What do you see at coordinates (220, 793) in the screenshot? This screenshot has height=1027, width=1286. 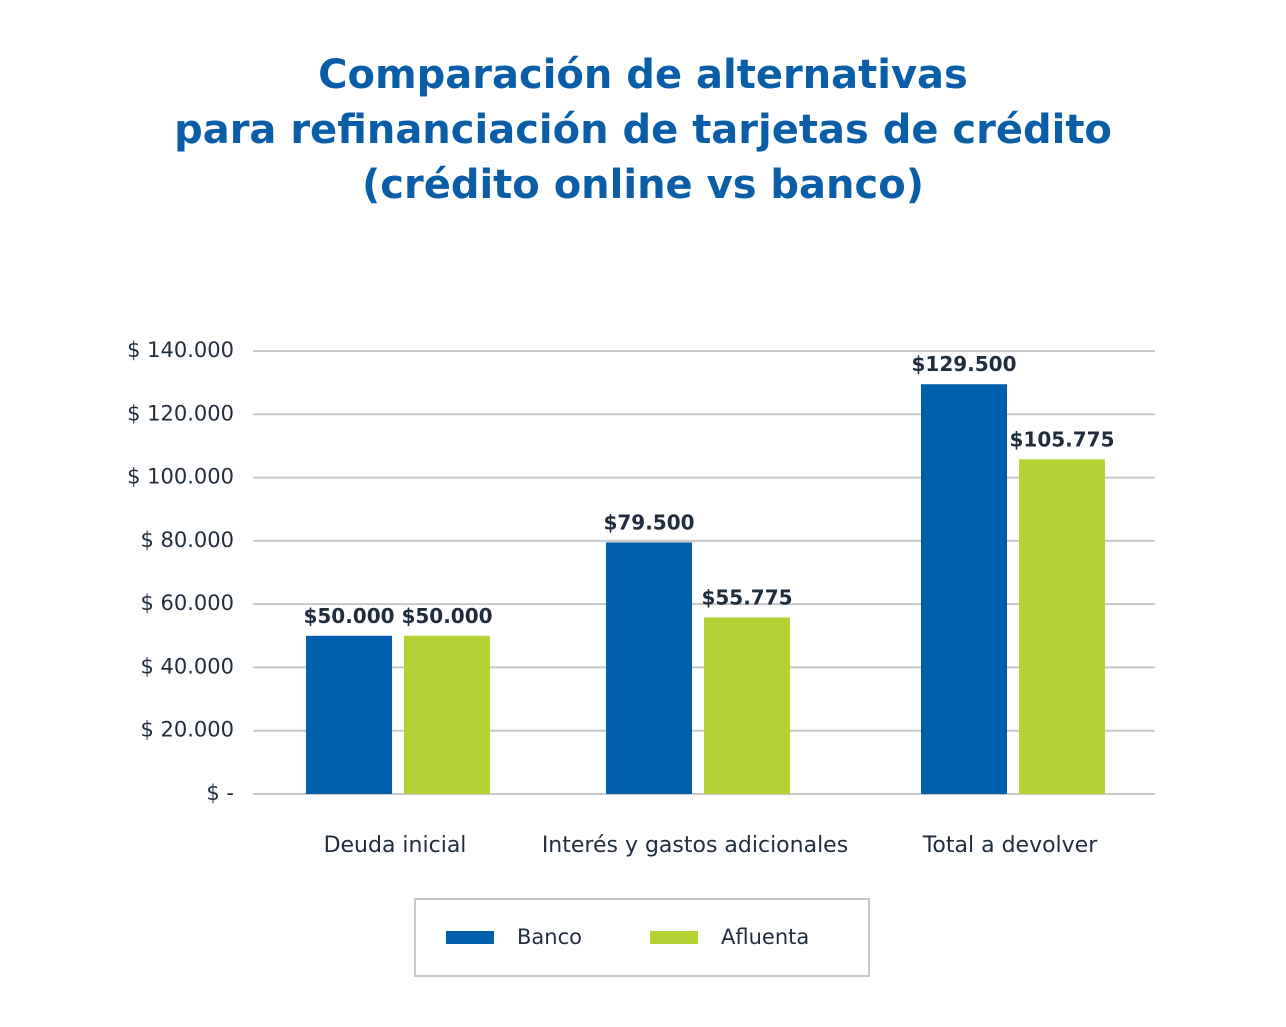 I see `y-tick-label: $ -` at bounding box center [220, 793].